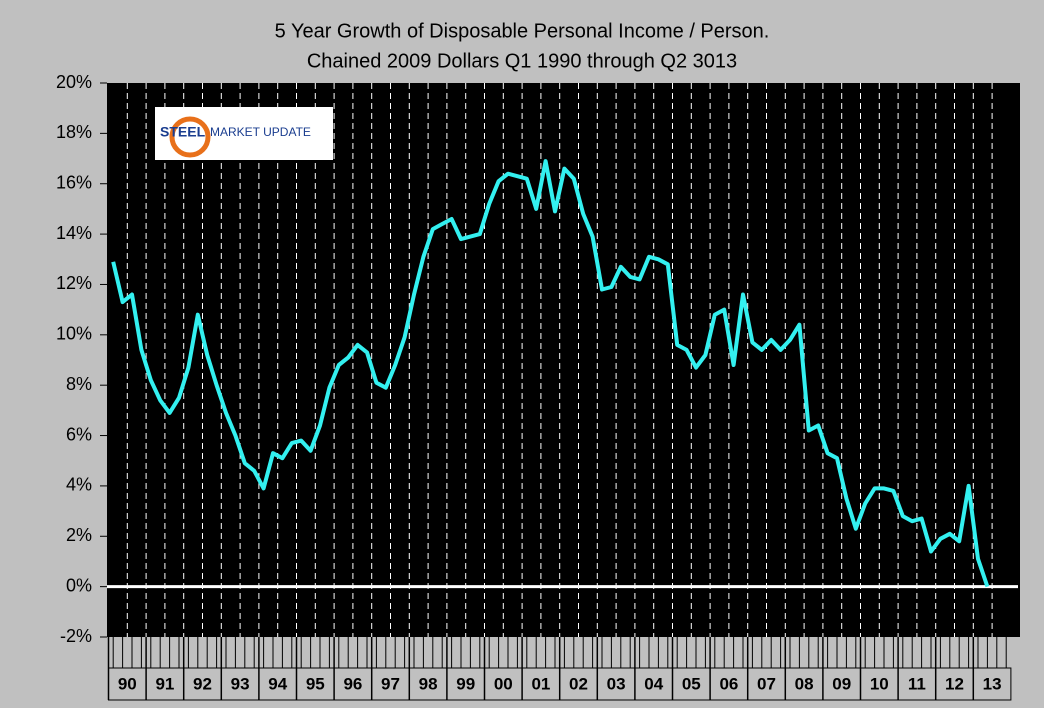 This screenshot has width=1044, height=708. Describe the element at coordinates (260, 132) in the screenshot. I see `logo-text: MARKET UPDATE` at that location.